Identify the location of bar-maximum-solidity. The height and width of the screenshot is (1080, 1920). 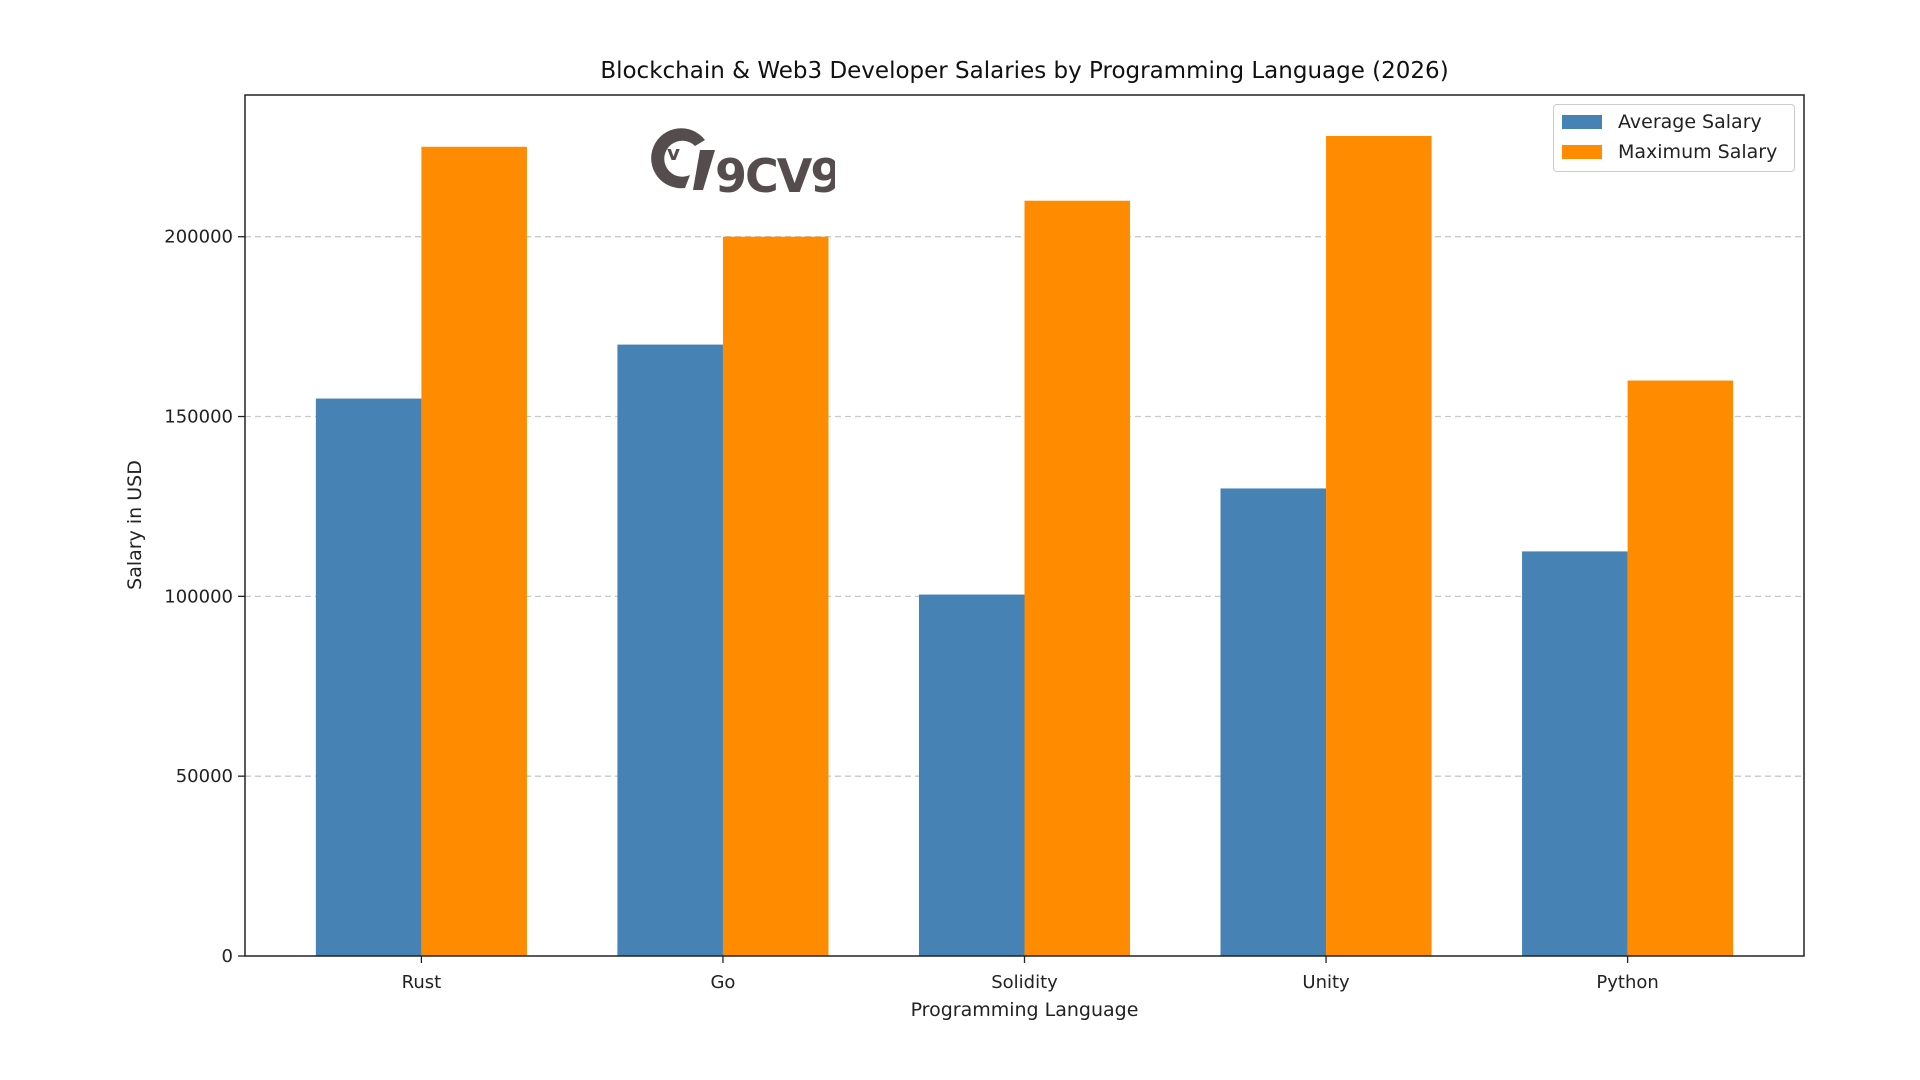
(1077, 578).